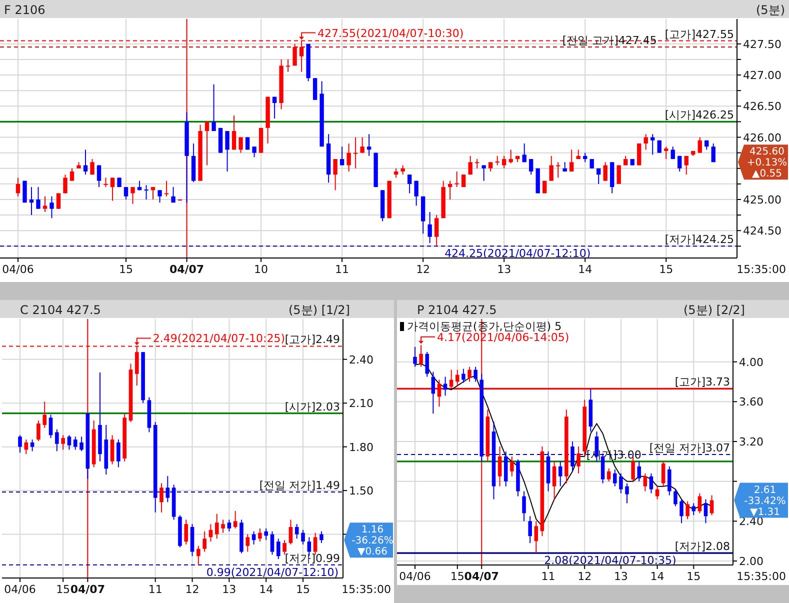 The image size is (789, 603). I want to click on chart-subtitle: (5분) [1/2], so click(319, 310).